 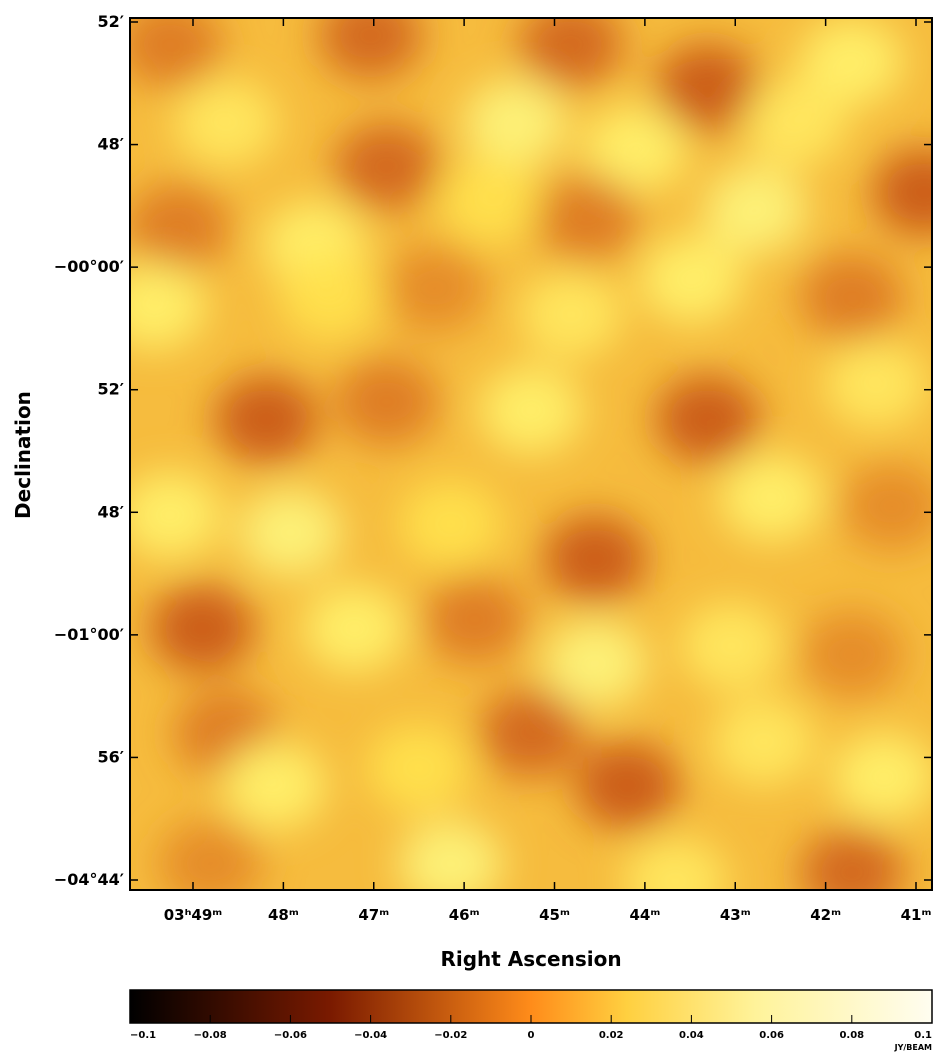 What do you see at coordinates (691, 1035) in the screenshot?
I see `colorbar-tick-label: 0.04` at bounding box center [691, 1035].